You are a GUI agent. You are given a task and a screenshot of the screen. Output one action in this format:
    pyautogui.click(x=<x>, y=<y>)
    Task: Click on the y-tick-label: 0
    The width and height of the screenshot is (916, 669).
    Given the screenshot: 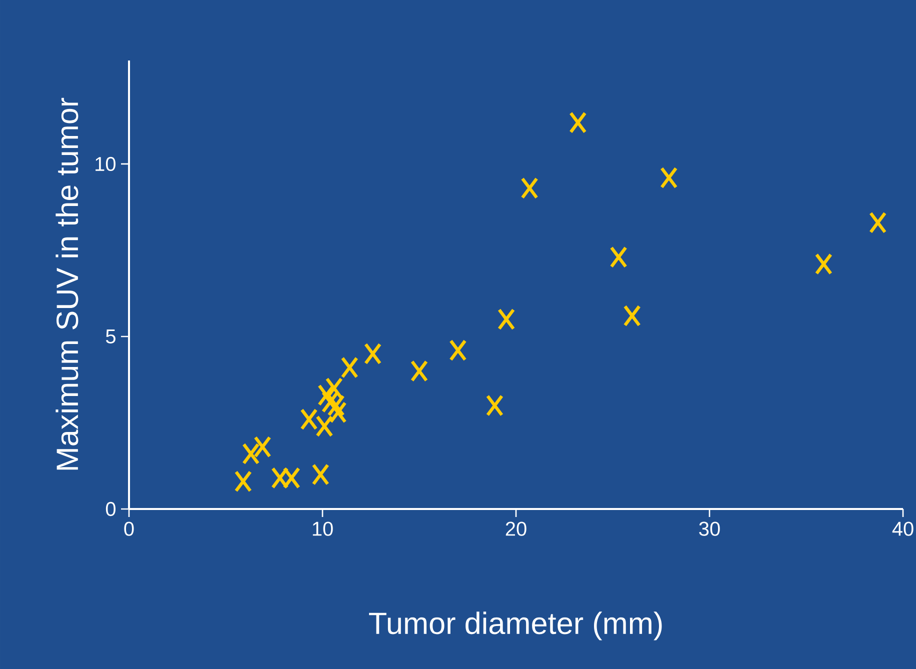 What is the action you would take?
    pyautogui.click(x=111, y=509)
    